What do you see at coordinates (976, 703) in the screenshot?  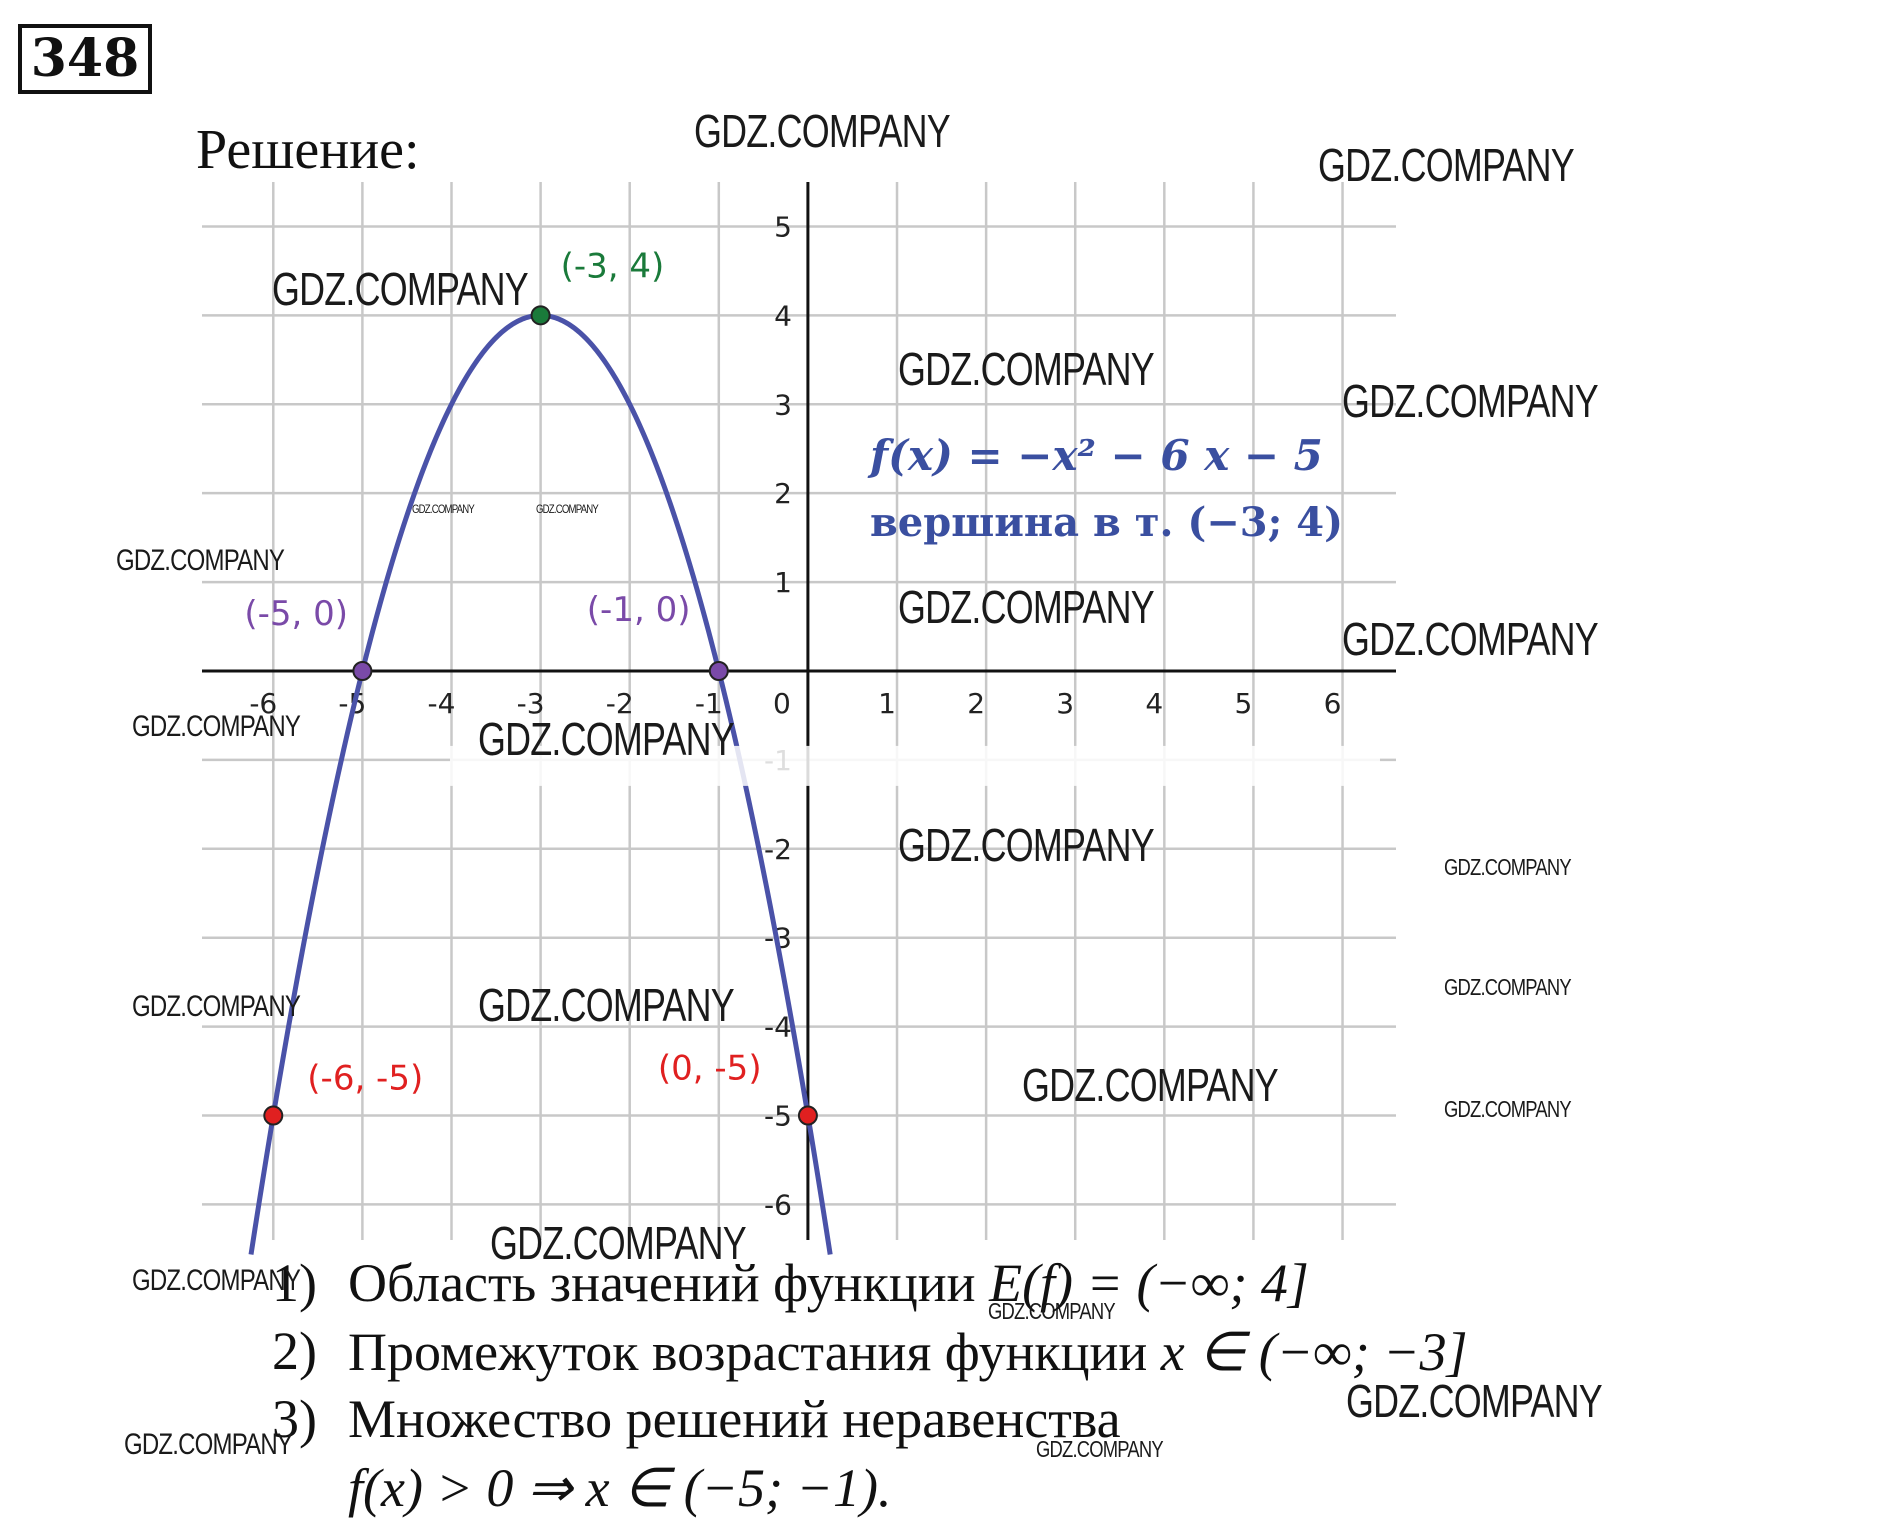 I see `x-tick-label: 2` at bounding box center [976, 703].